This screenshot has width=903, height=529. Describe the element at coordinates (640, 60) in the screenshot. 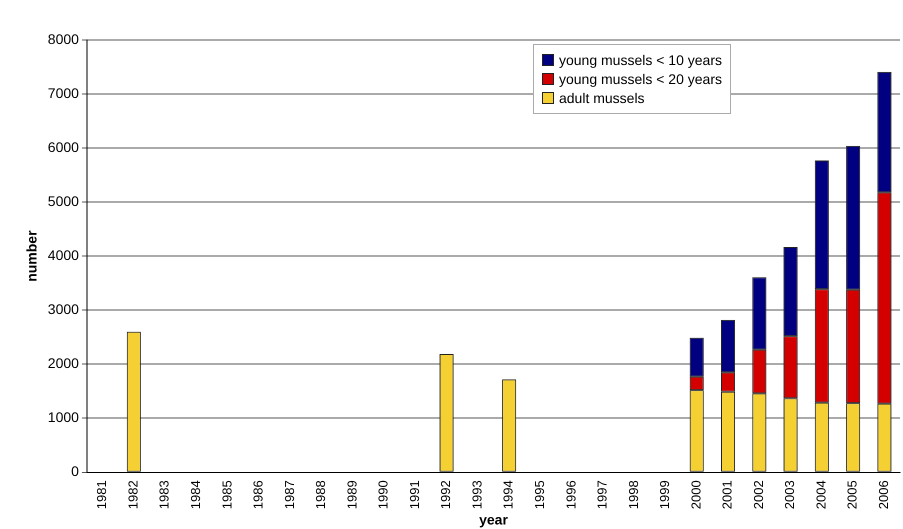

I see `legend-label: young mussels < 10 years` at that location.